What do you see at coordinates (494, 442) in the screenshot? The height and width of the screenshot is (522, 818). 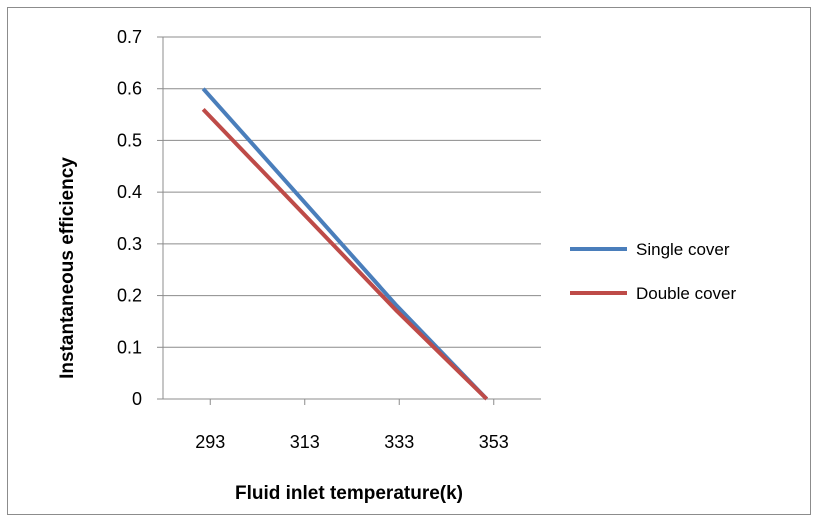 I see `x-tick-label: 353` at bounding box center [494, 442].